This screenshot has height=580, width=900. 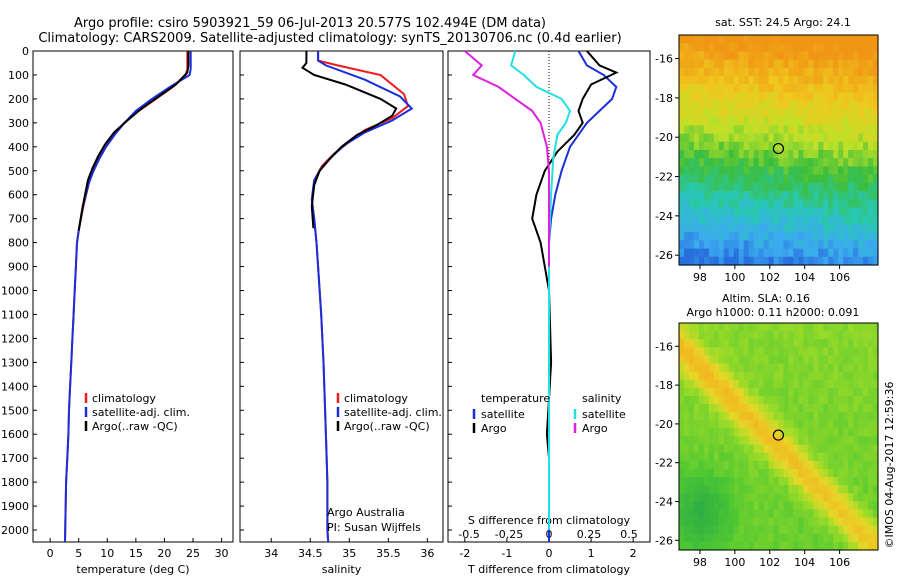 What do you see at coordinates (25, 51) in the screenshot?
I see `y-tick-label: 0` at bounding box center [25, 51].